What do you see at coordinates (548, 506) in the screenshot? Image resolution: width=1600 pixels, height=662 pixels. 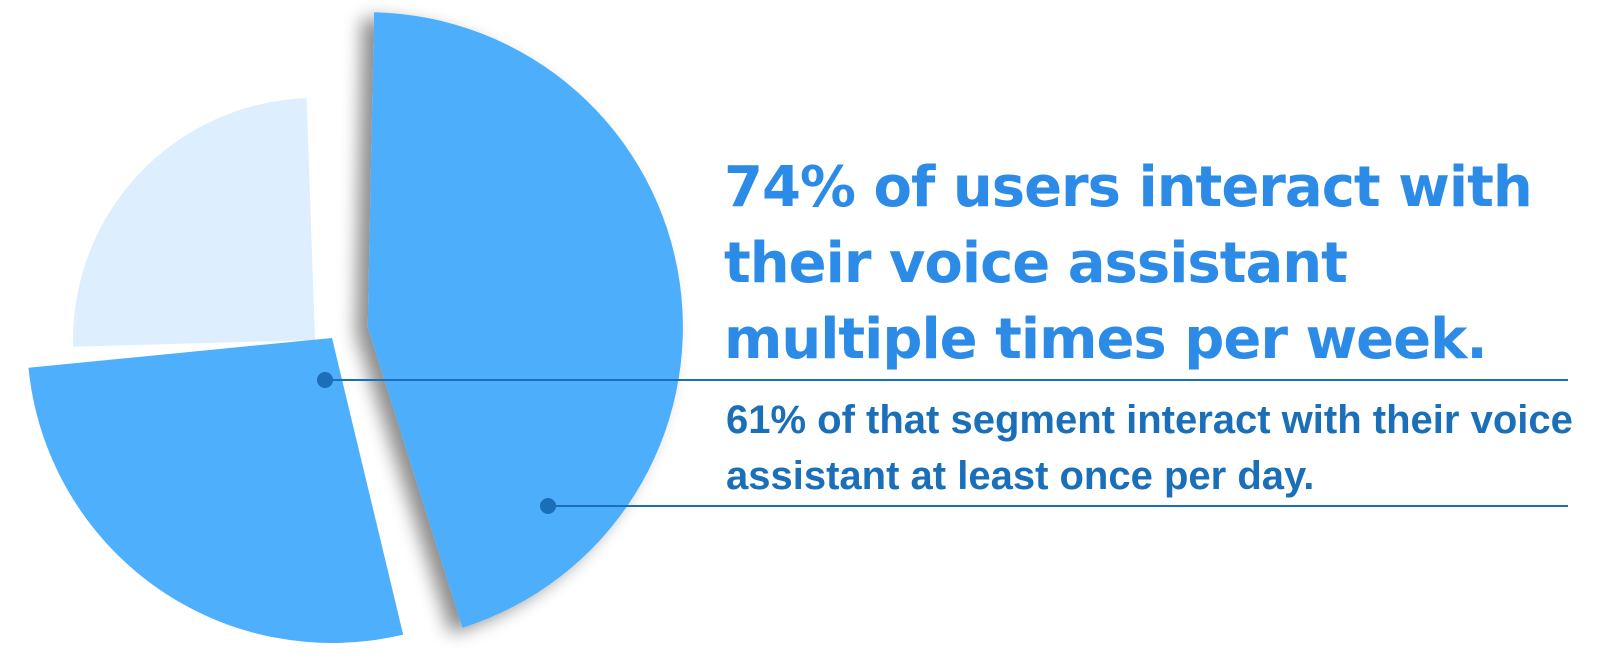 I see `leader-annotation-61-dot` at bounding box center [548, 506].